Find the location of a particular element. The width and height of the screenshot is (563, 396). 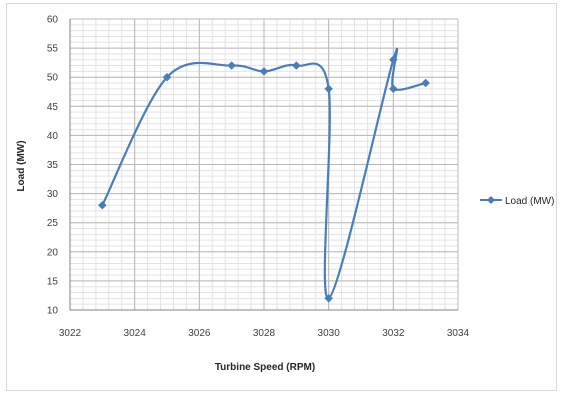

x-tick-label: 3032 is located at coordinates (393, 333).